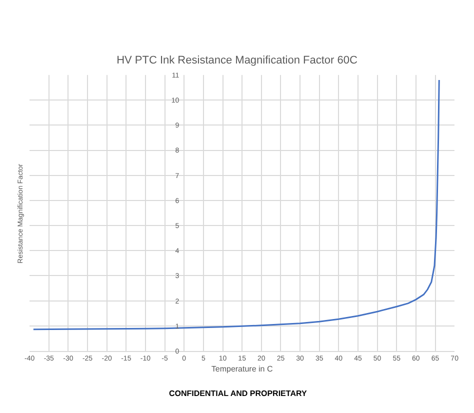 The height and width of the screenshot is (413, 474). I want to click on text: CONFIDENTIAL AND PROPRIETARY, so click(238, 393).